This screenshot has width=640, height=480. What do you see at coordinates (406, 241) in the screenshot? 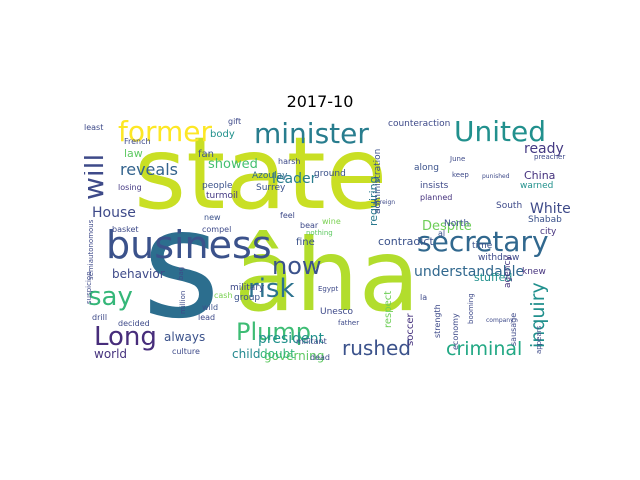
I see `cloud-word: contradict` at bounding box center [406, 241].